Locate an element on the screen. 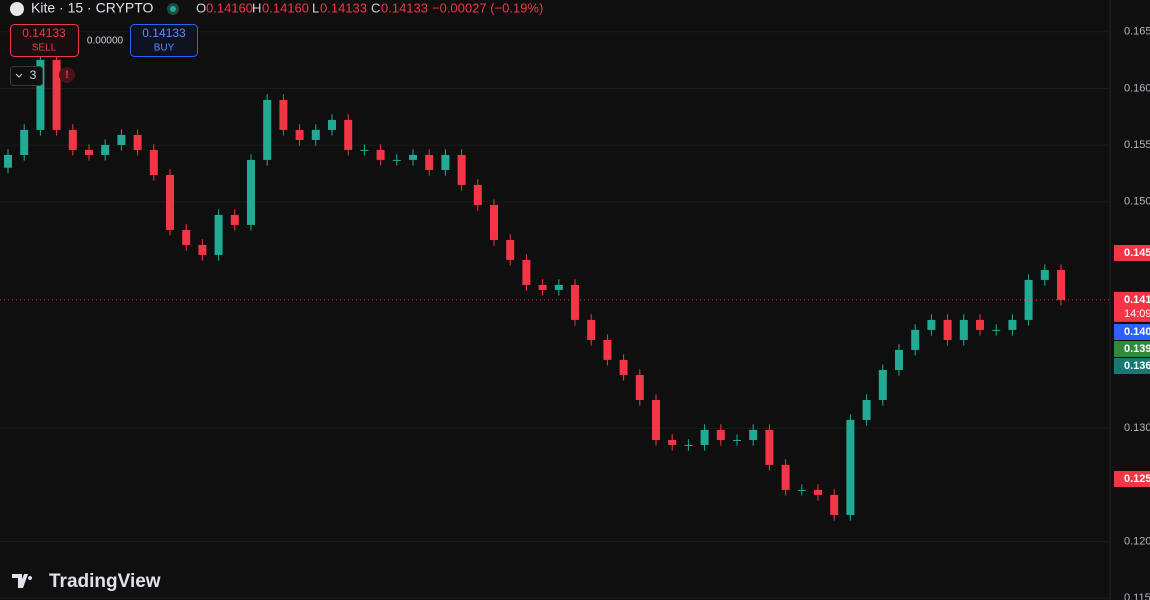 The image size is (1150, 600). countdown: 14:09 is located at coordinates (1137, 314).